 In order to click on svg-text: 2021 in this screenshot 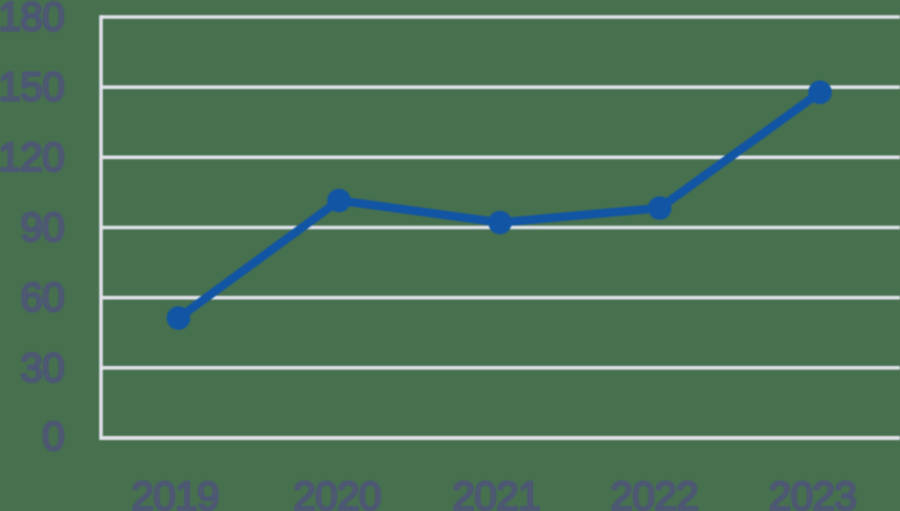, I will do `click(496, 492)`.